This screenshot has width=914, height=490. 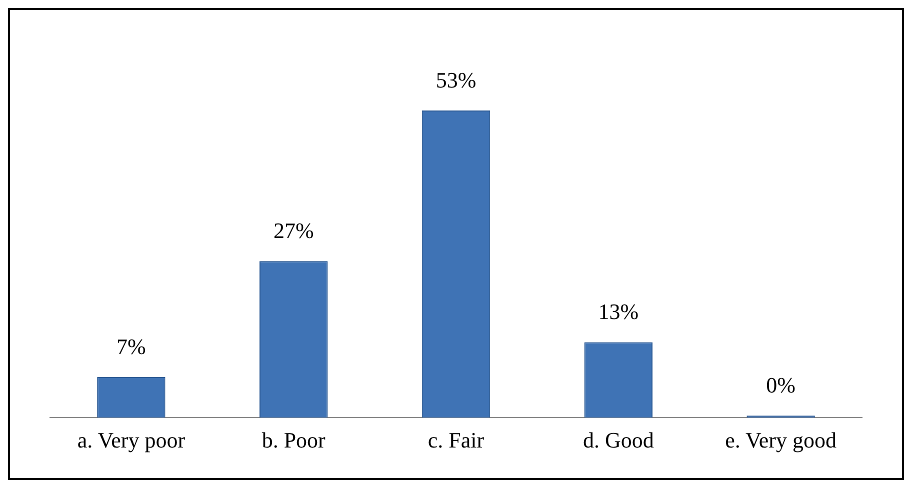 I want to click on data-label: 0%, so click(x=781, y=385).